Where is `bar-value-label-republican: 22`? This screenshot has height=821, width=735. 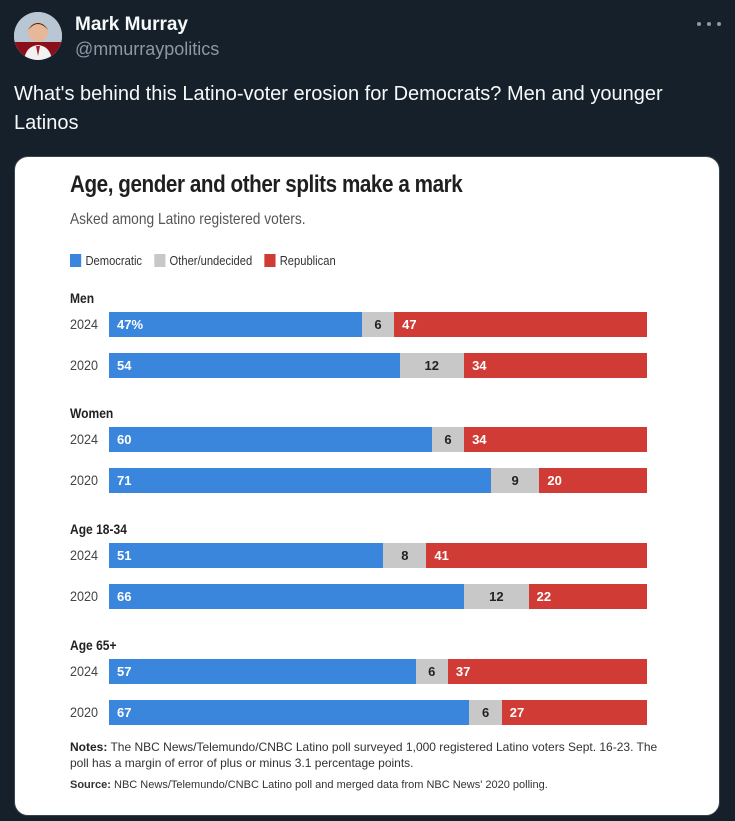
bar-value-label-republican: 22 is located at coordinates (544, 596).